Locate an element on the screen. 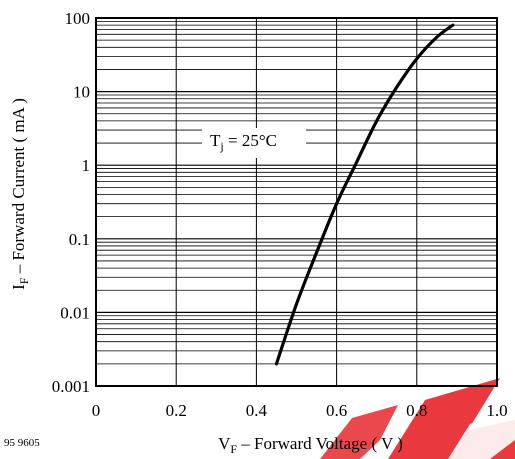  x-tick-label: 0.4 is located at coordinates (257, 410).